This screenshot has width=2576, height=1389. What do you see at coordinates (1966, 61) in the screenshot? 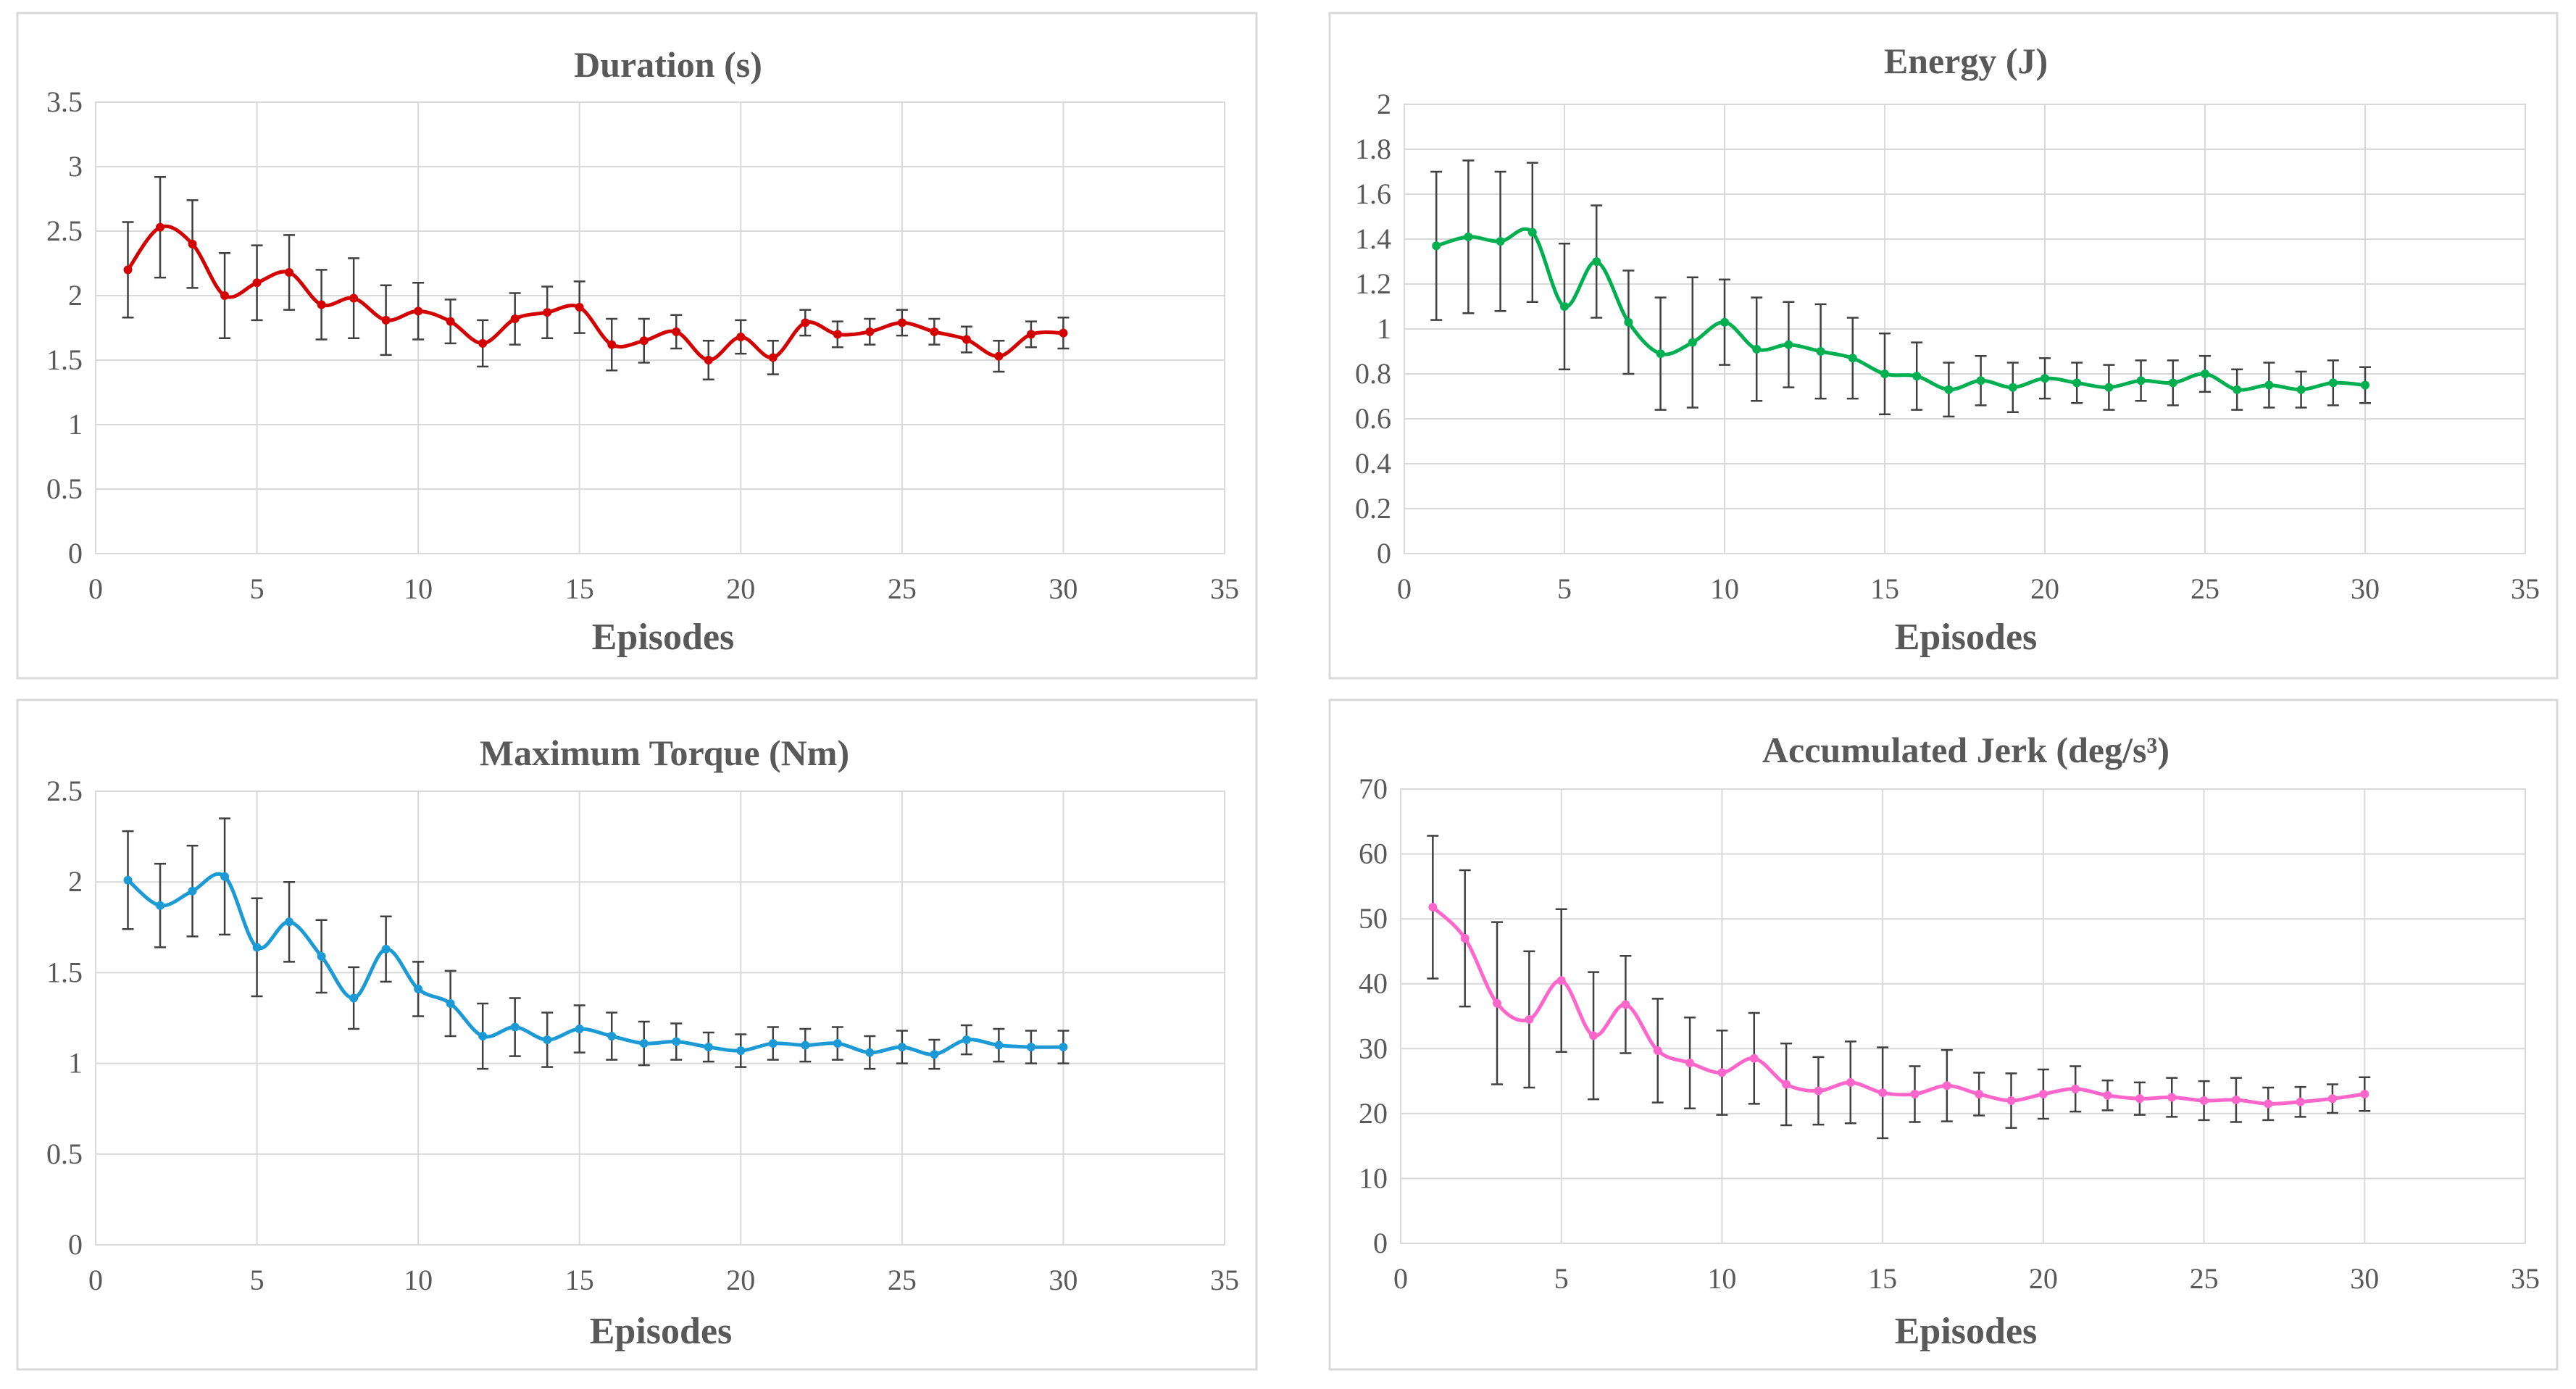
I see `chart-title: Energy (J)` at bounding box center [1966, 61].